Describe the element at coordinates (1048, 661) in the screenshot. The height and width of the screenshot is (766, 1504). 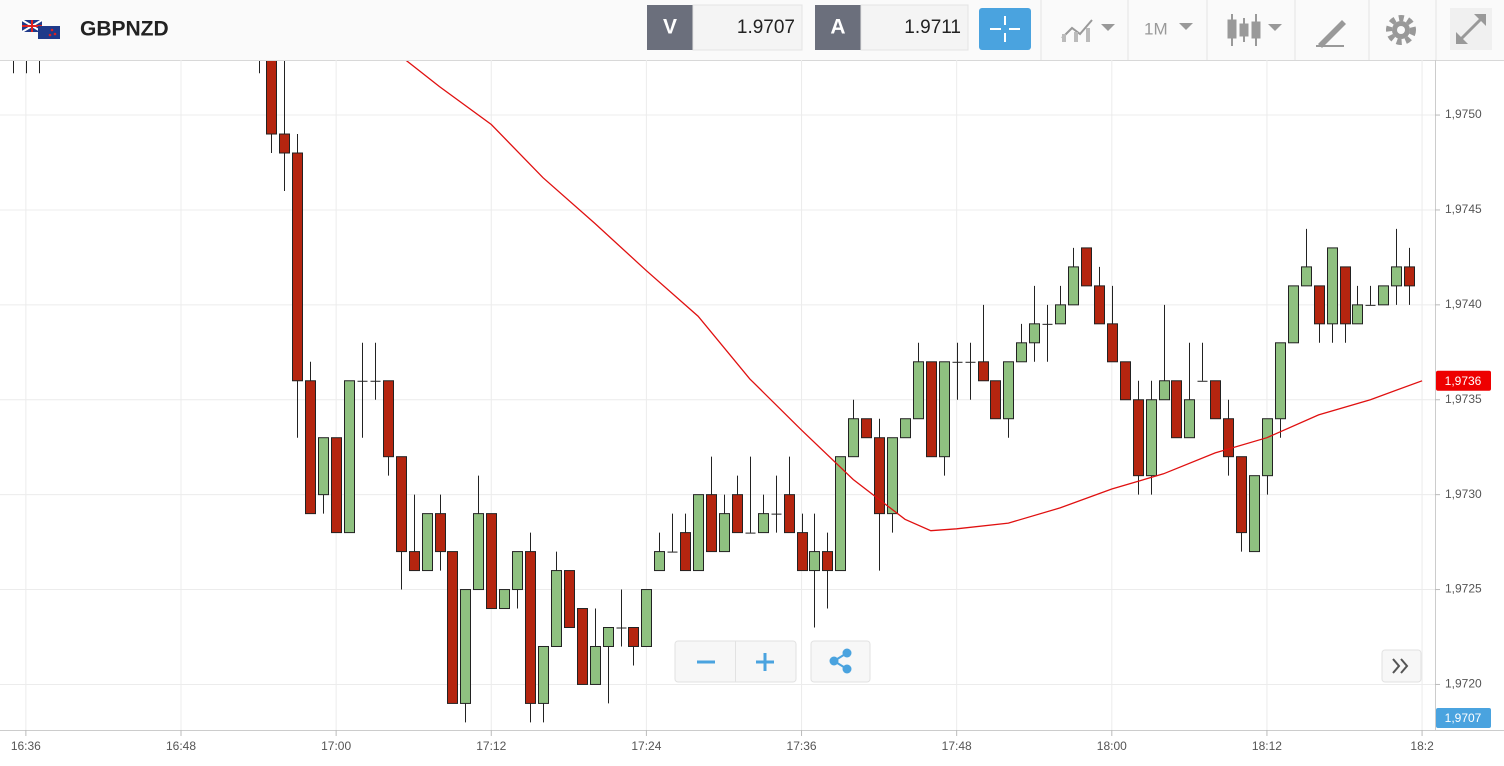
I see `zoom-controls` at that location.